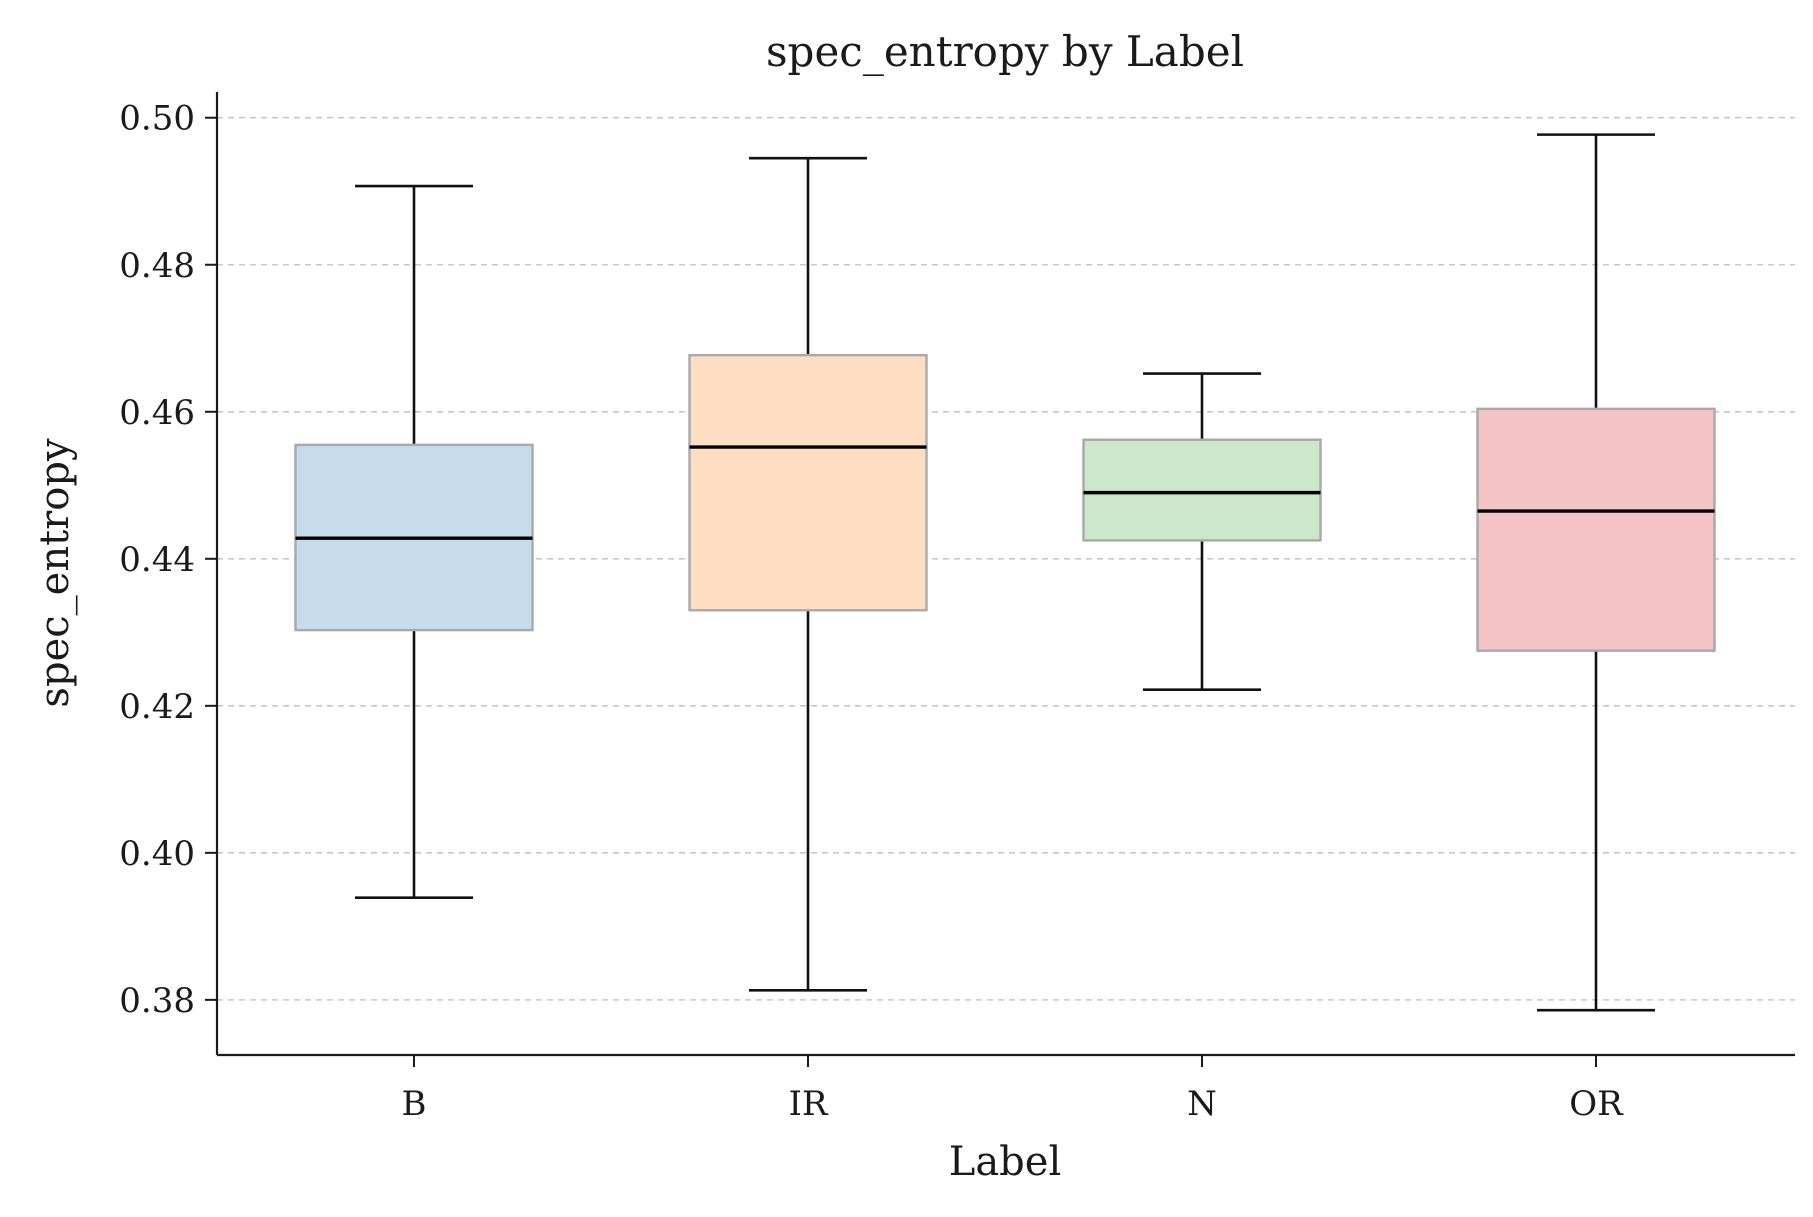 The height and width of the screenshot is (1217, 1813). I want to click on x-tick-label: N, so click(1202, 1104).